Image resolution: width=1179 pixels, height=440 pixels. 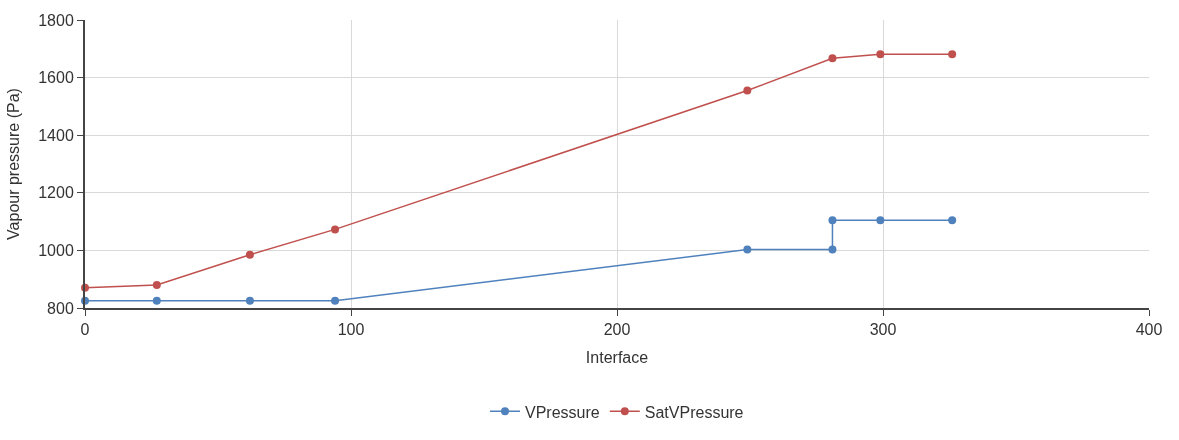 I want to click on x-tick-label: 100, so click(x=351, y=330).